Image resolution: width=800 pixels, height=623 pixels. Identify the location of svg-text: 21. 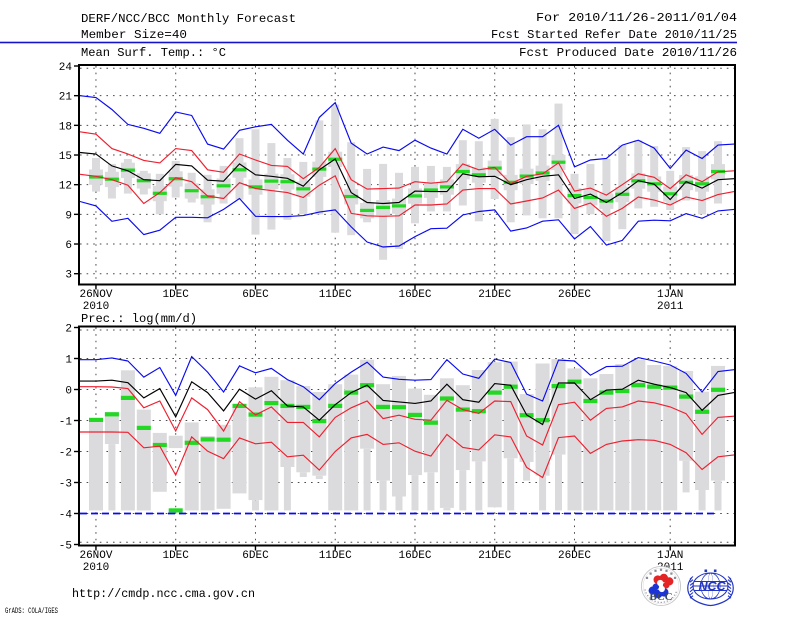
(66, 98).